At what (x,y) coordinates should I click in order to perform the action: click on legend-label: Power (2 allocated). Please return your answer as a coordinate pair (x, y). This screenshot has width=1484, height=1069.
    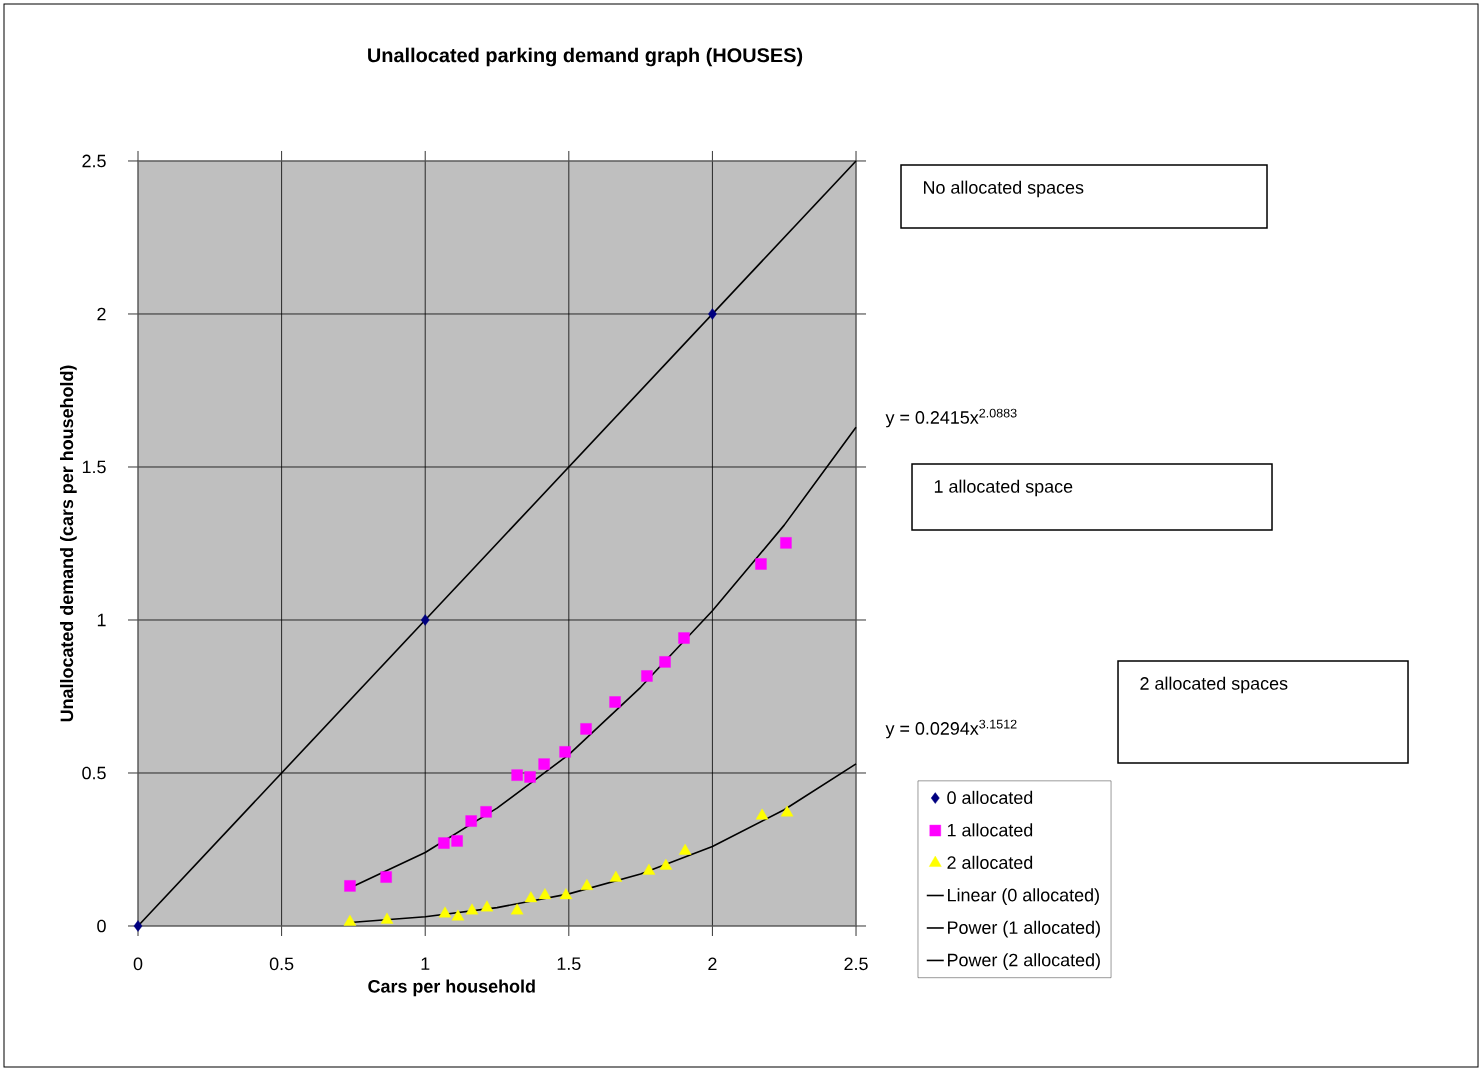
    Looking at the image, I should click on (1024, 961).